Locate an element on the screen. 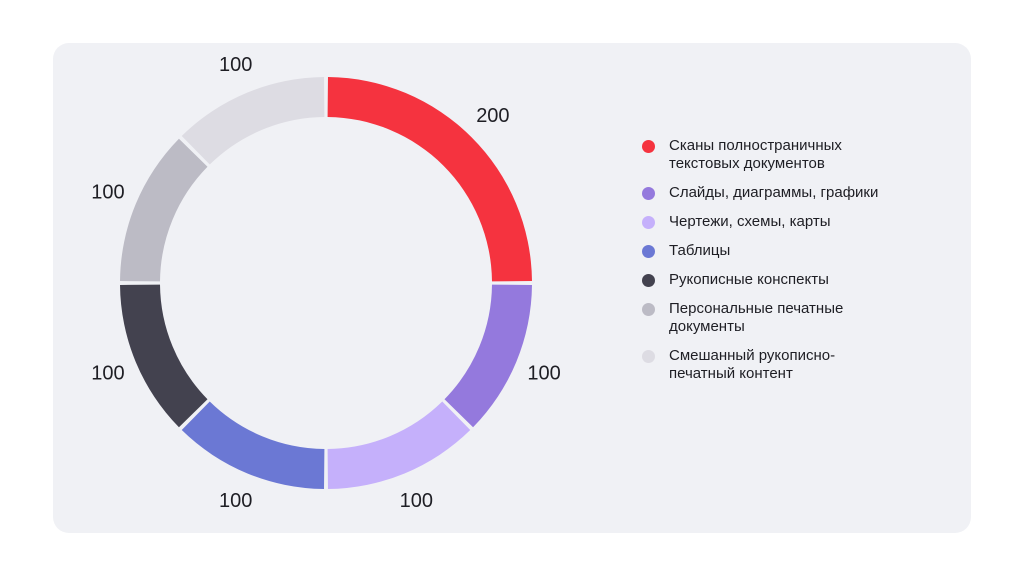  legend-item-5: Рукописные конспекты is located at coordinates (792, 280).